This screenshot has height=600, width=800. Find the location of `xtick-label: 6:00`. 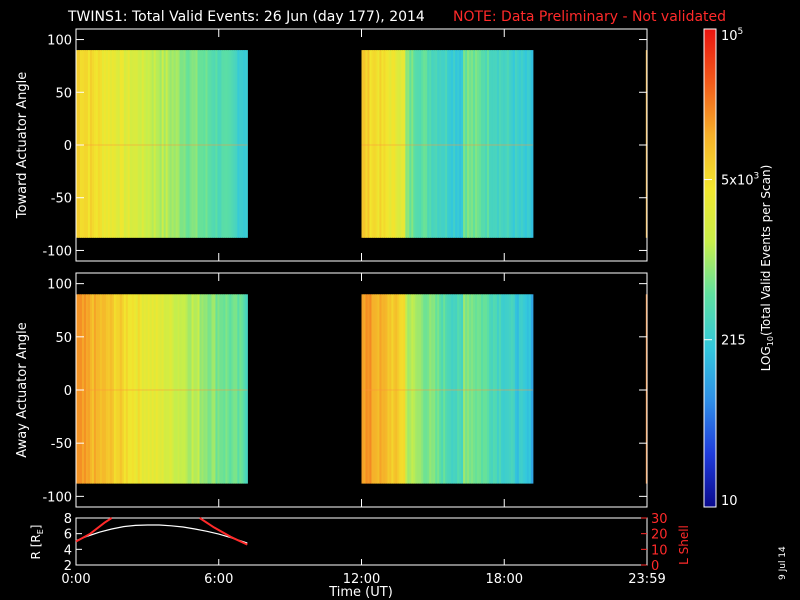

xtick-label: 6:00 is located at coordinates (218, 579).